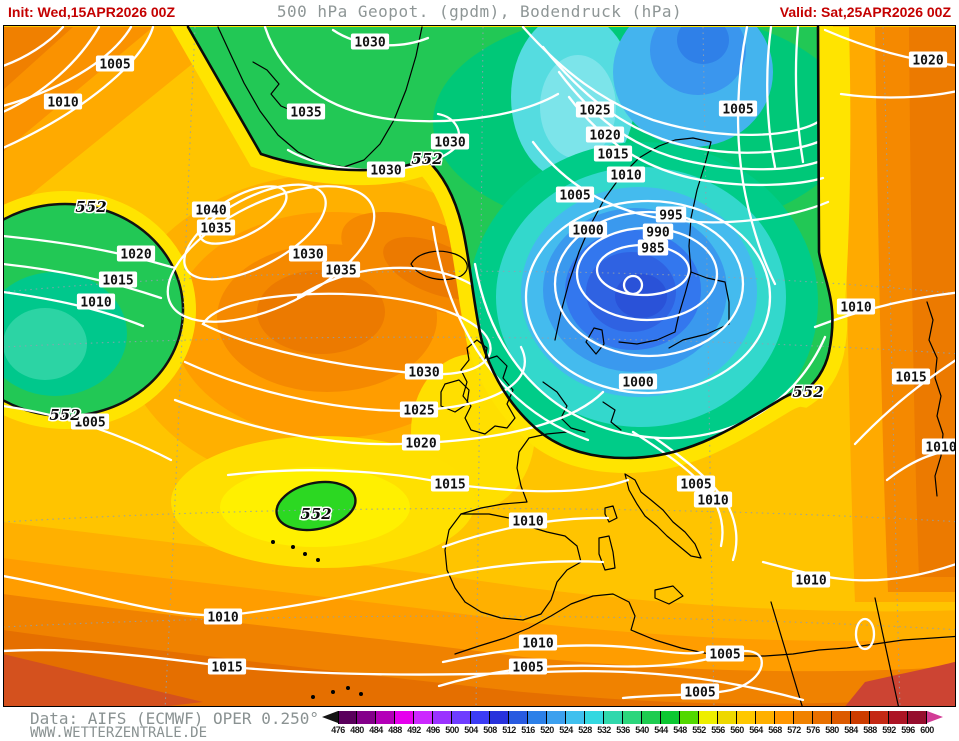 The height and width of the screenshot is (741, 959). Describe the element at coordinates (813, 730) in the screenshot. I see `scale-value: 576` at that location.